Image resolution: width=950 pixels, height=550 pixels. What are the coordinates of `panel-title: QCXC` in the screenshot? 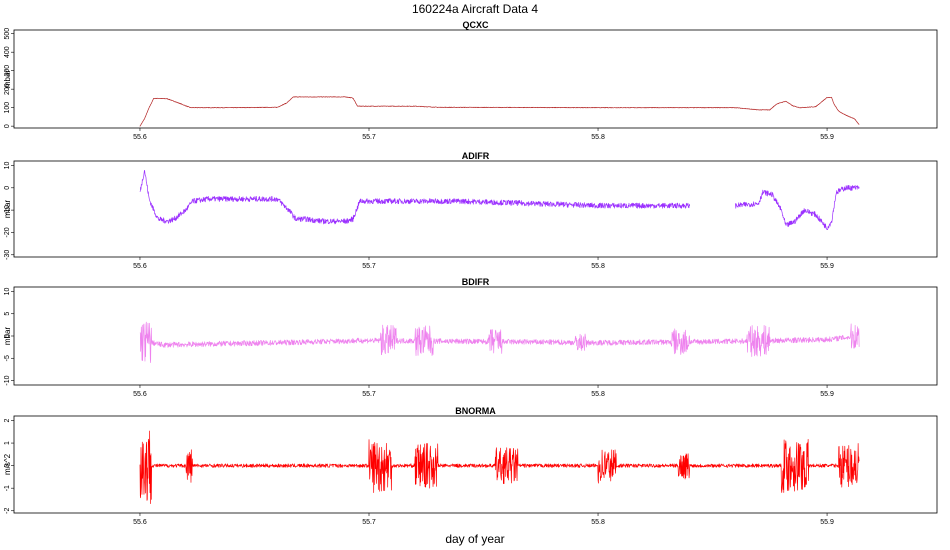 It's located at (475, 25).